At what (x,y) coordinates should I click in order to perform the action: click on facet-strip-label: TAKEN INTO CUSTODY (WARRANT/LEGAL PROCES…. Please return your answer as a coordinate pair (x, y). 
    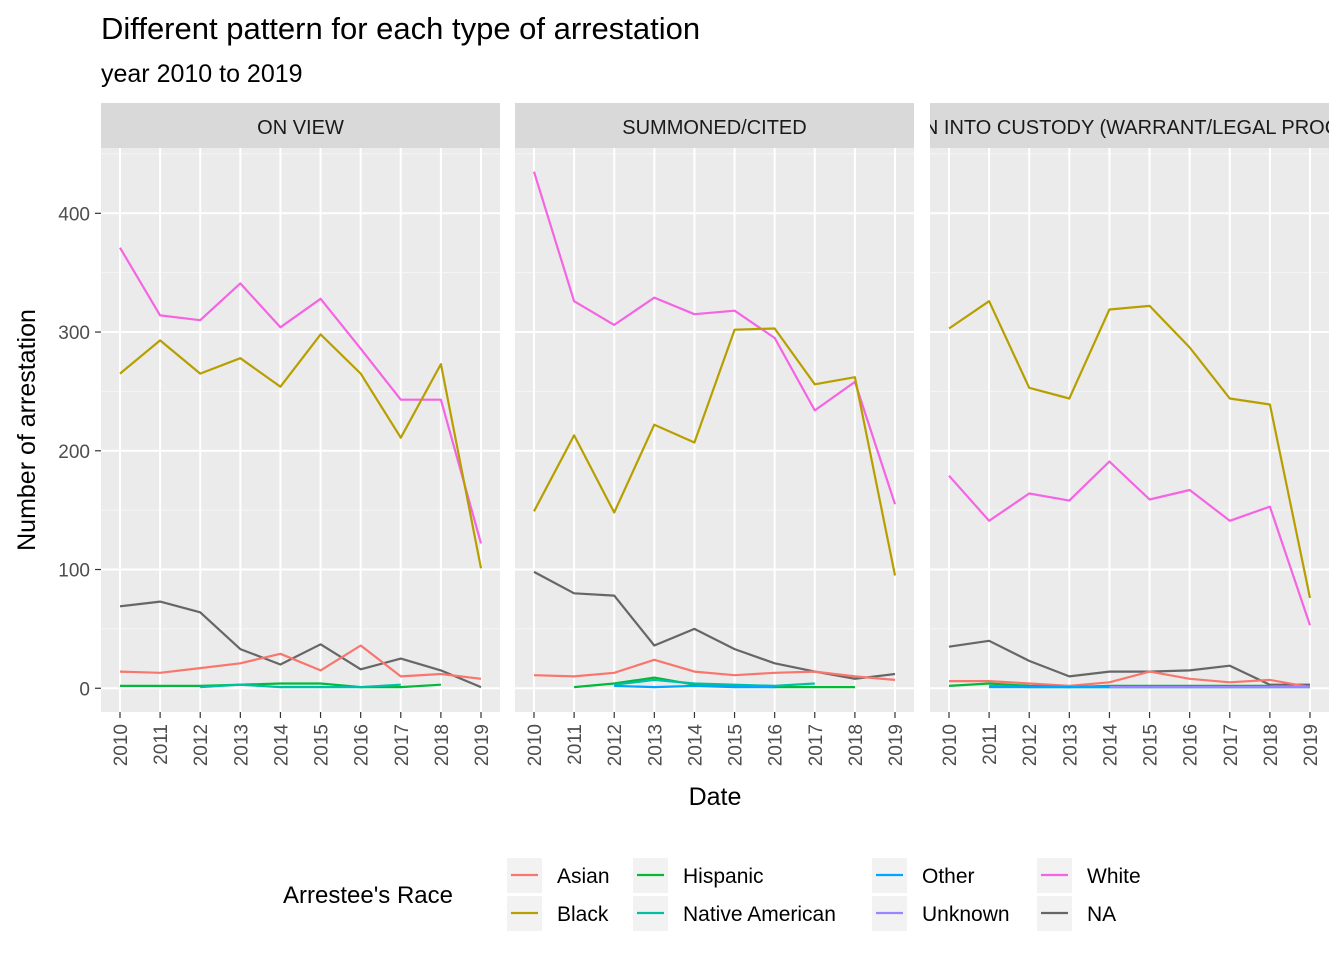
    Looking at the image, I should click on (1108, 128).